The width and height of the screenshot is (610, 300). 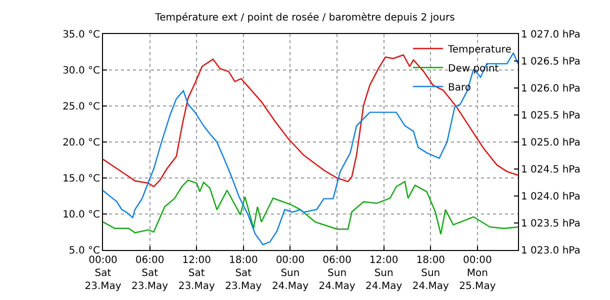 What do you see at coordinates (81, 179) in the screenshot?
I see `y-tick-label: 15.0 °C` at bounding box center [81, 179].